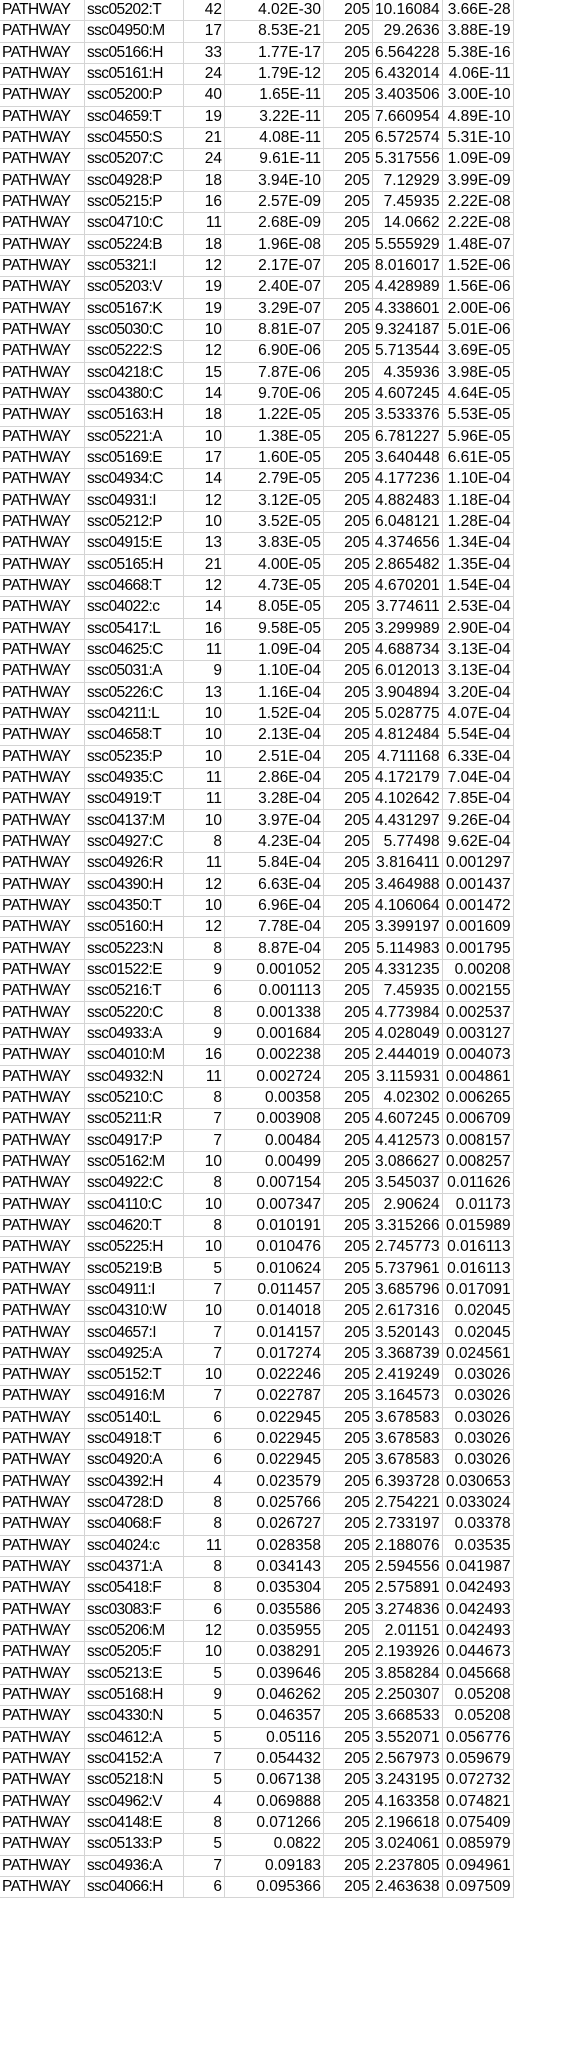 Image resolution: width=561 pixels, height=2048 pixels. Describe the element at coordinates (407, 842) in the screenshot. I see `fold-enrichment-cell: 5.77498` at that location.